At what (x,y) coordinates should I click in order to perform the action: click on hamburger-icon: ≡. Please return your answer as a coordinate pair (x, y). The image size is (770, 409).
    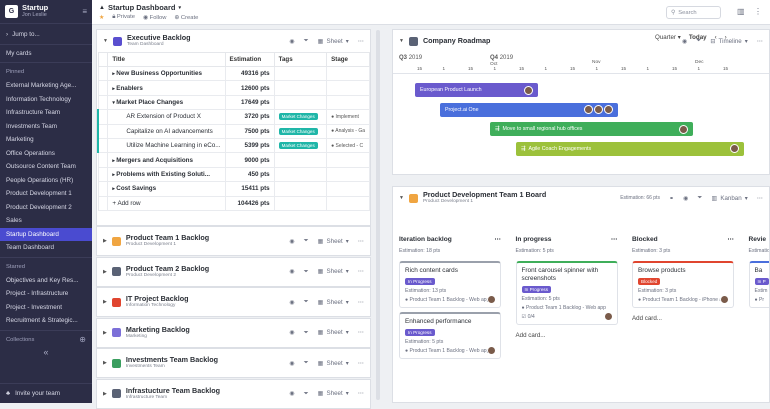
    Looking at the image, I should click on (84, 11).